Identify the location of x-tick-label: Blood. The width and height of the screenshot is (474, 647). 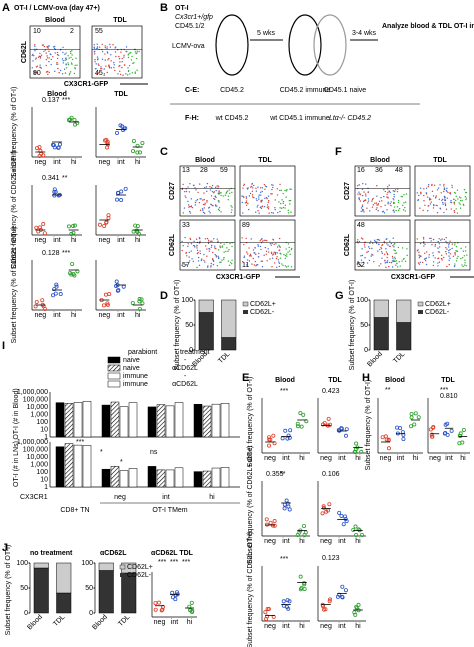
(100, 623).